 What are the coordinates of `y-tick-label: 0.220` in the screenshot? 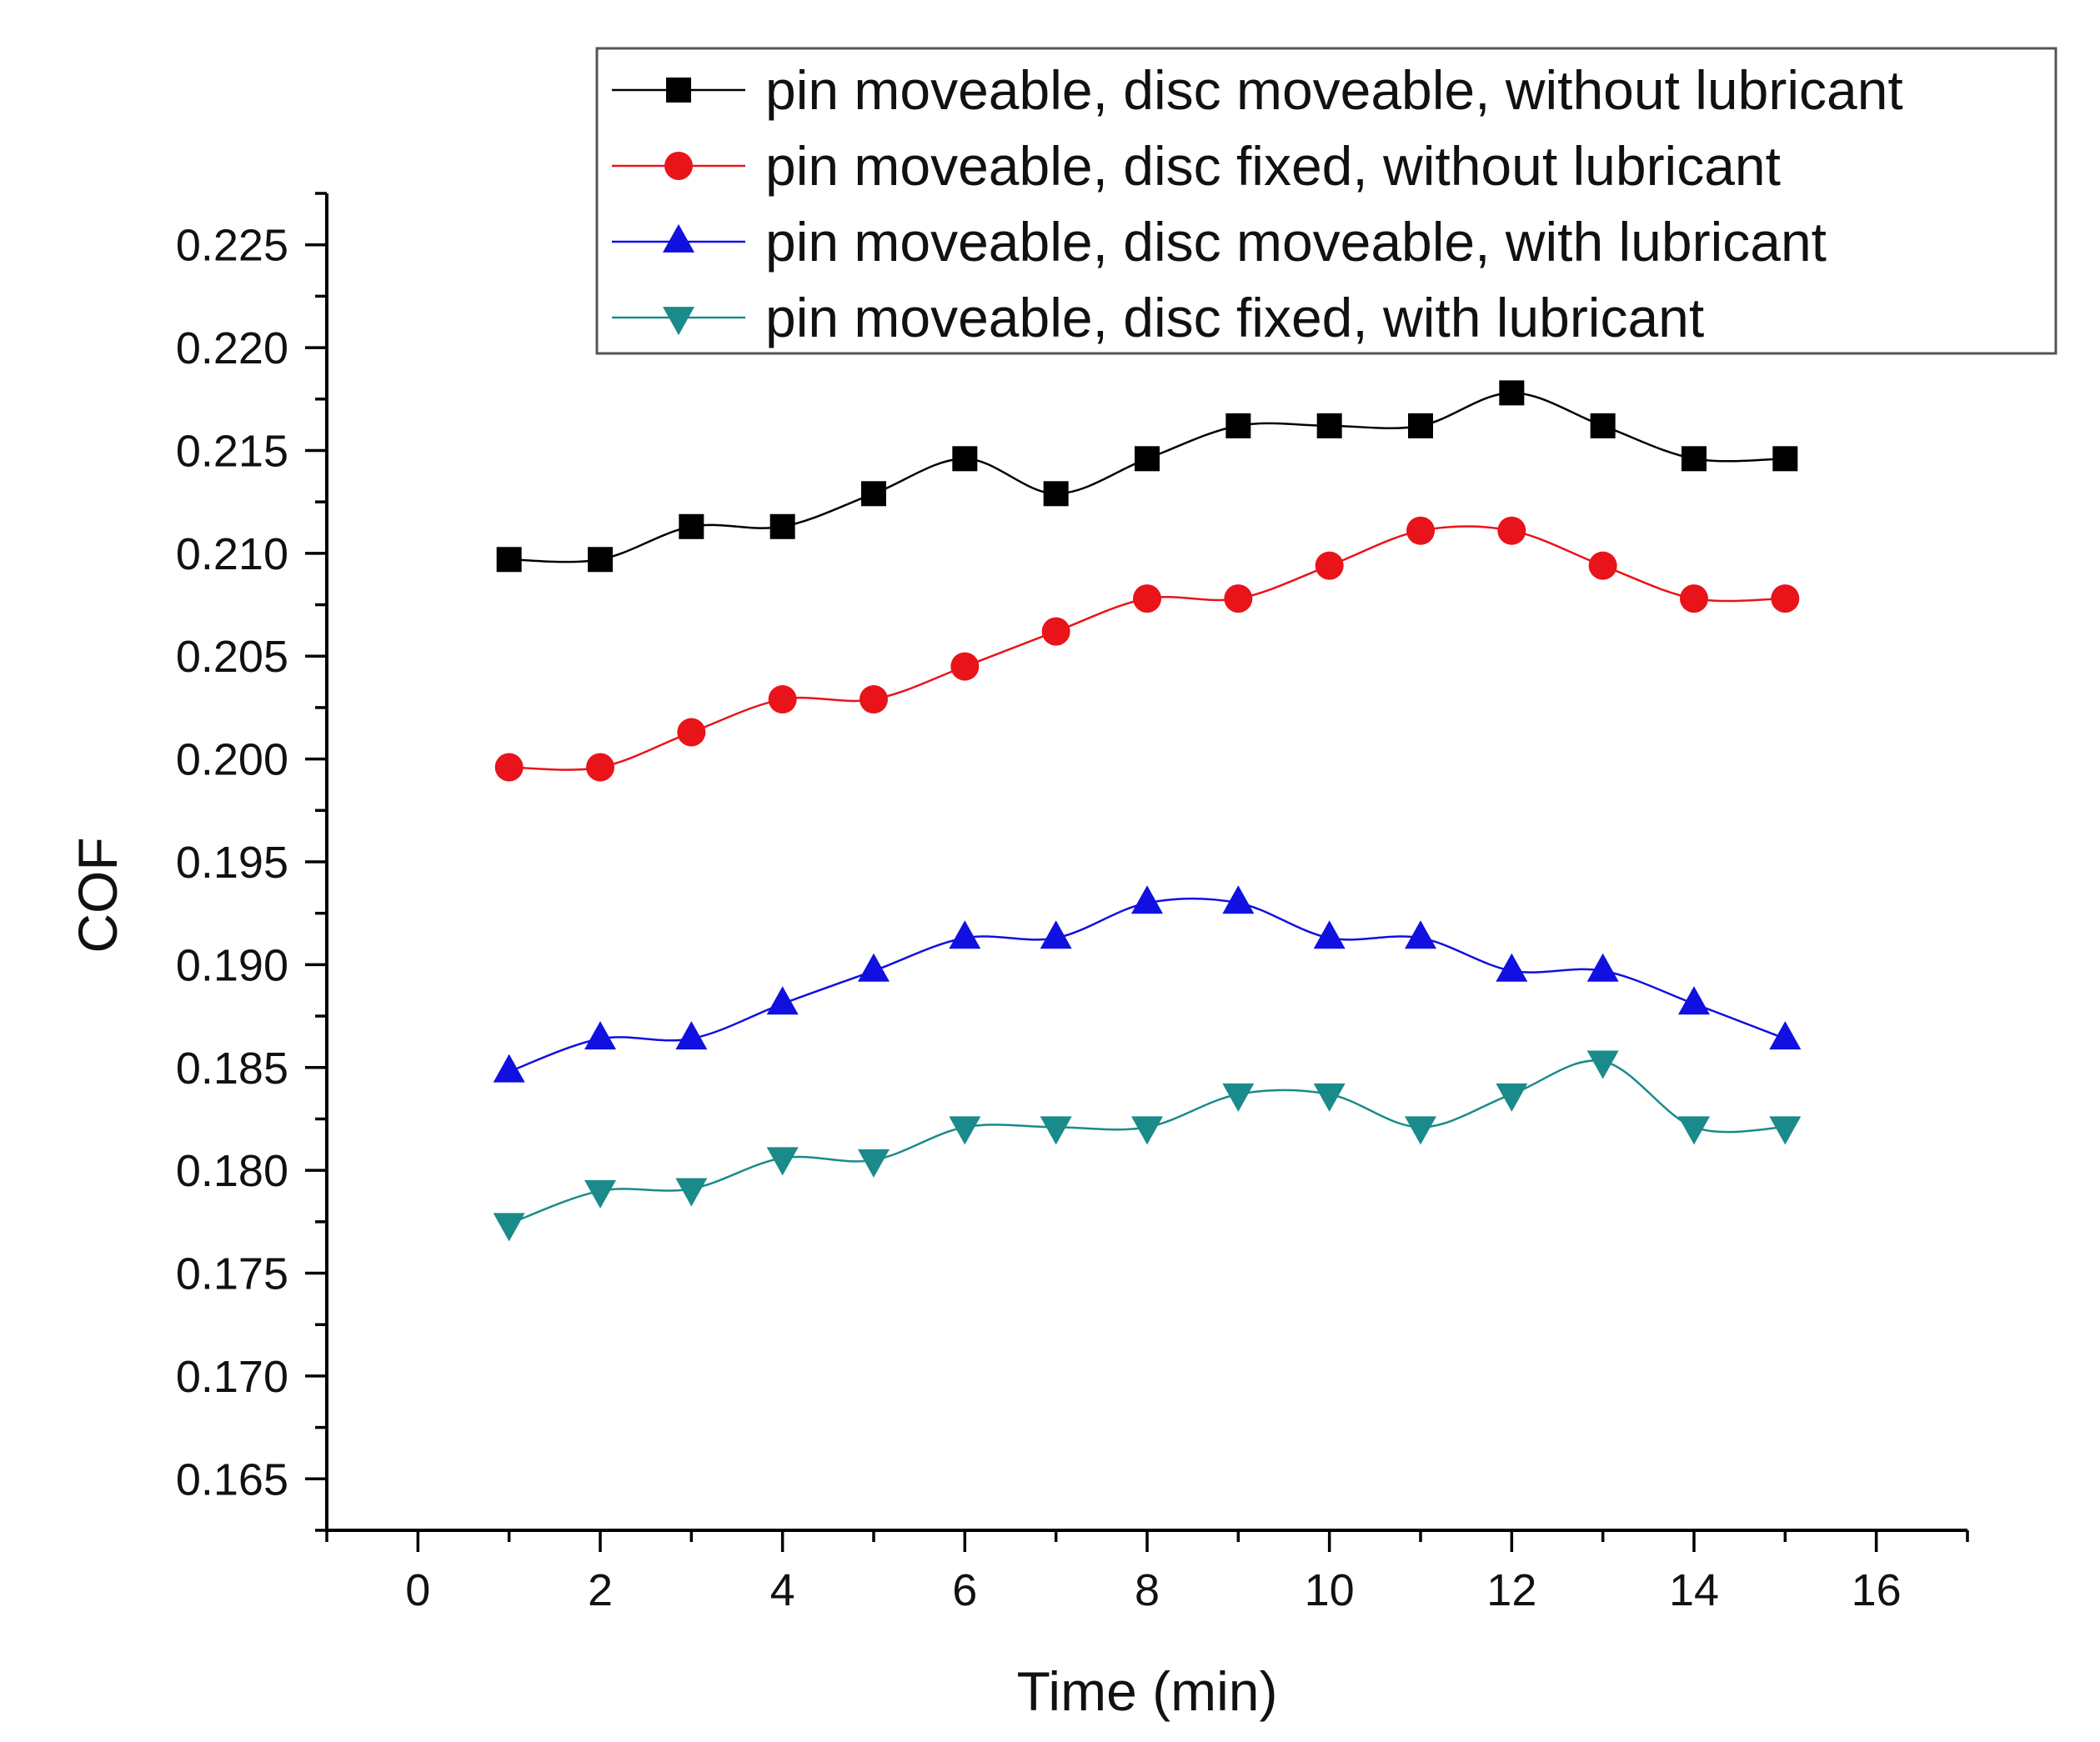 It's located at (232, 348).